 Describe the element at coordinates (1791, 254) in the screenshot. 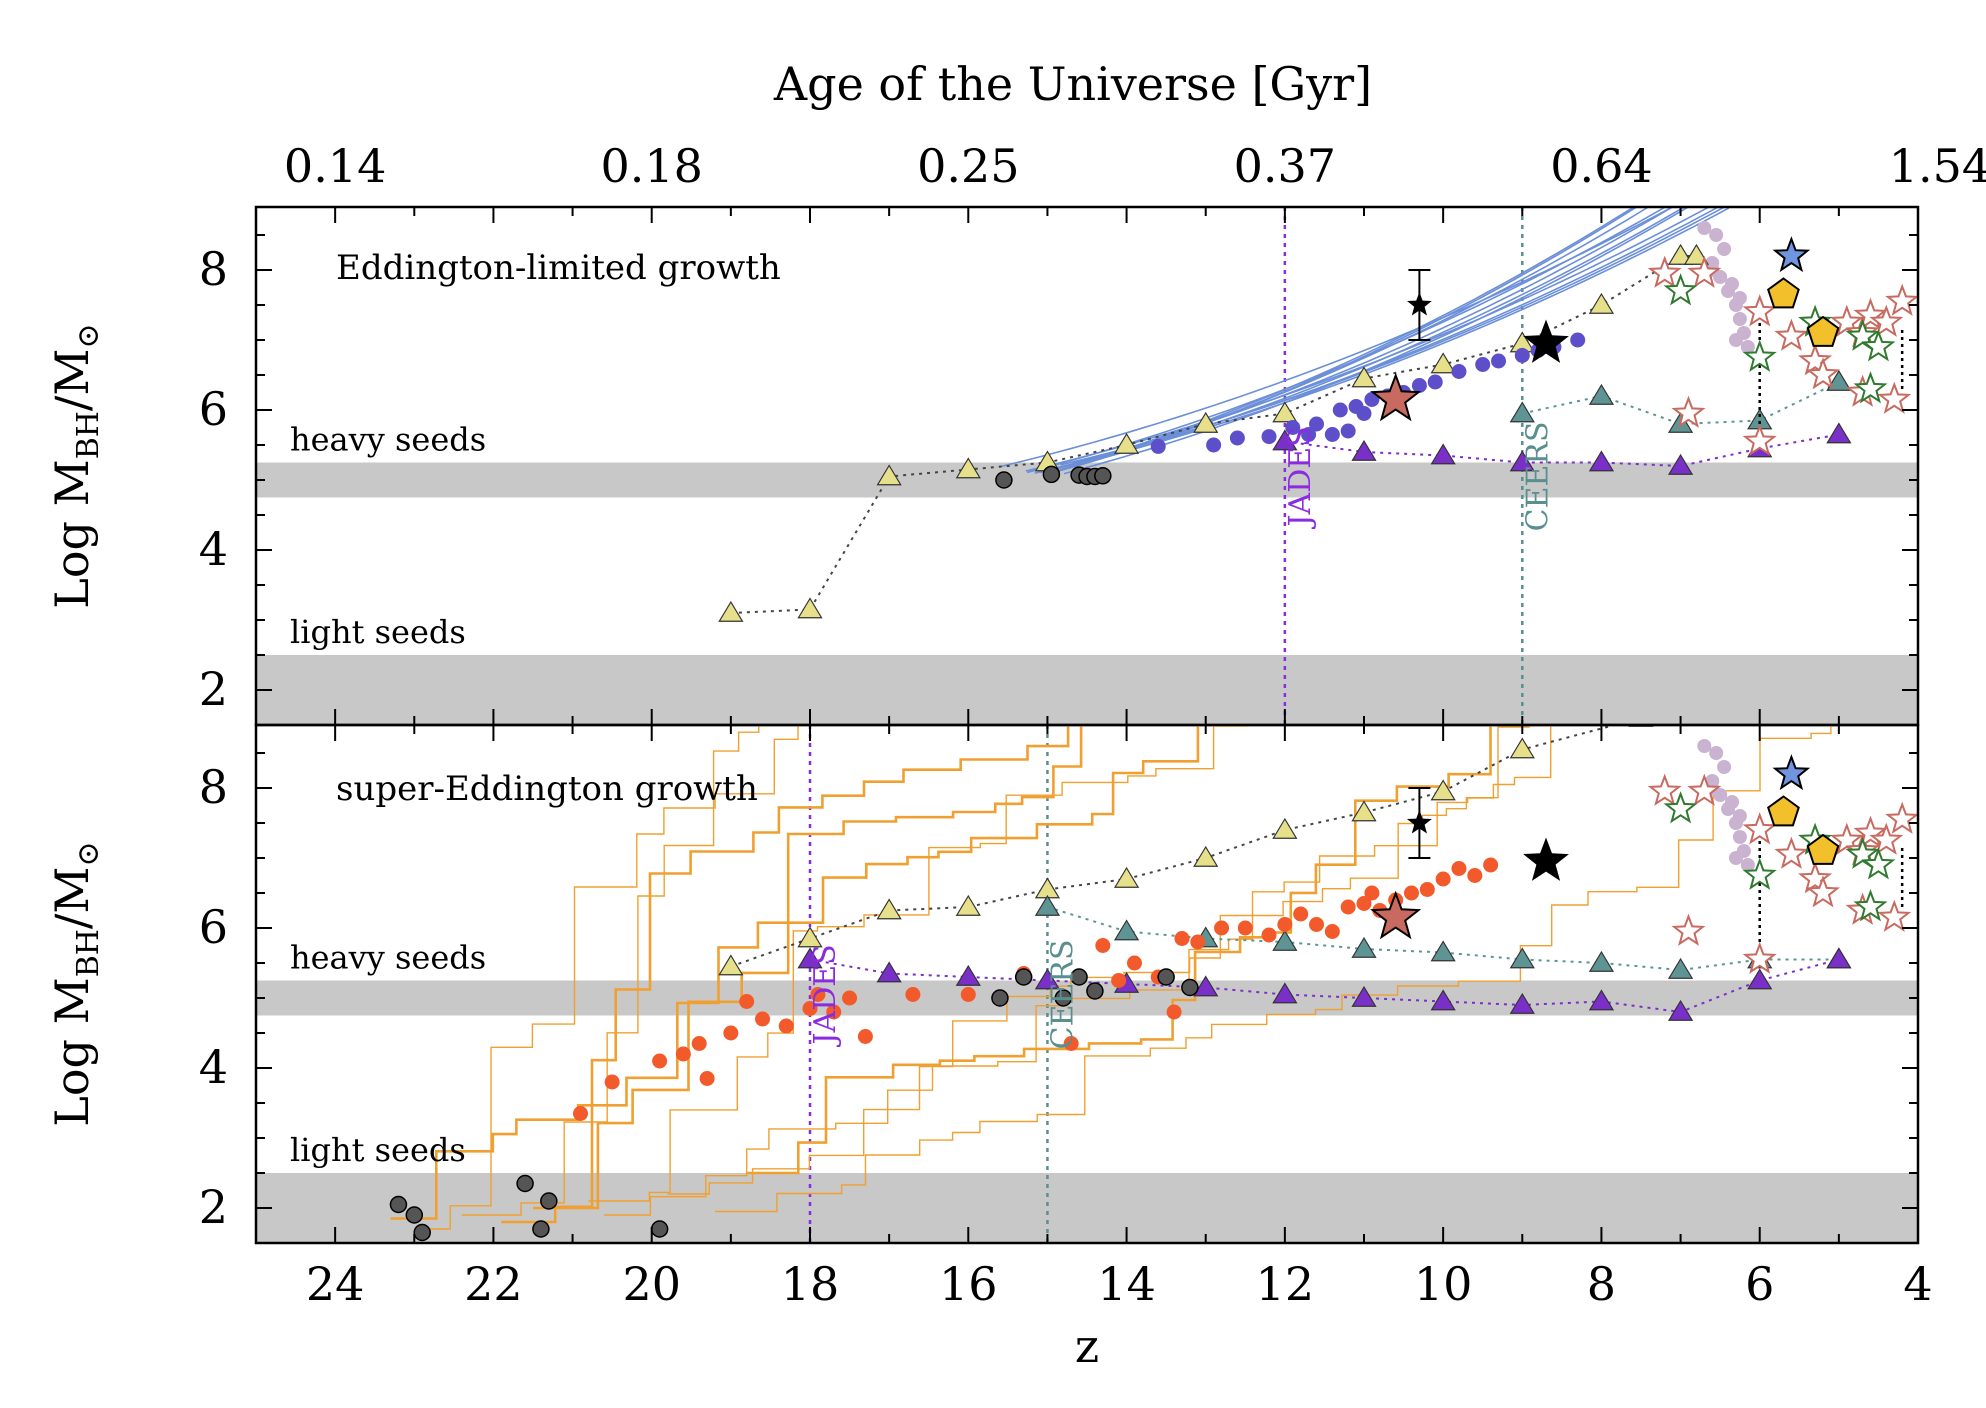

I see `blue-star` at that location.